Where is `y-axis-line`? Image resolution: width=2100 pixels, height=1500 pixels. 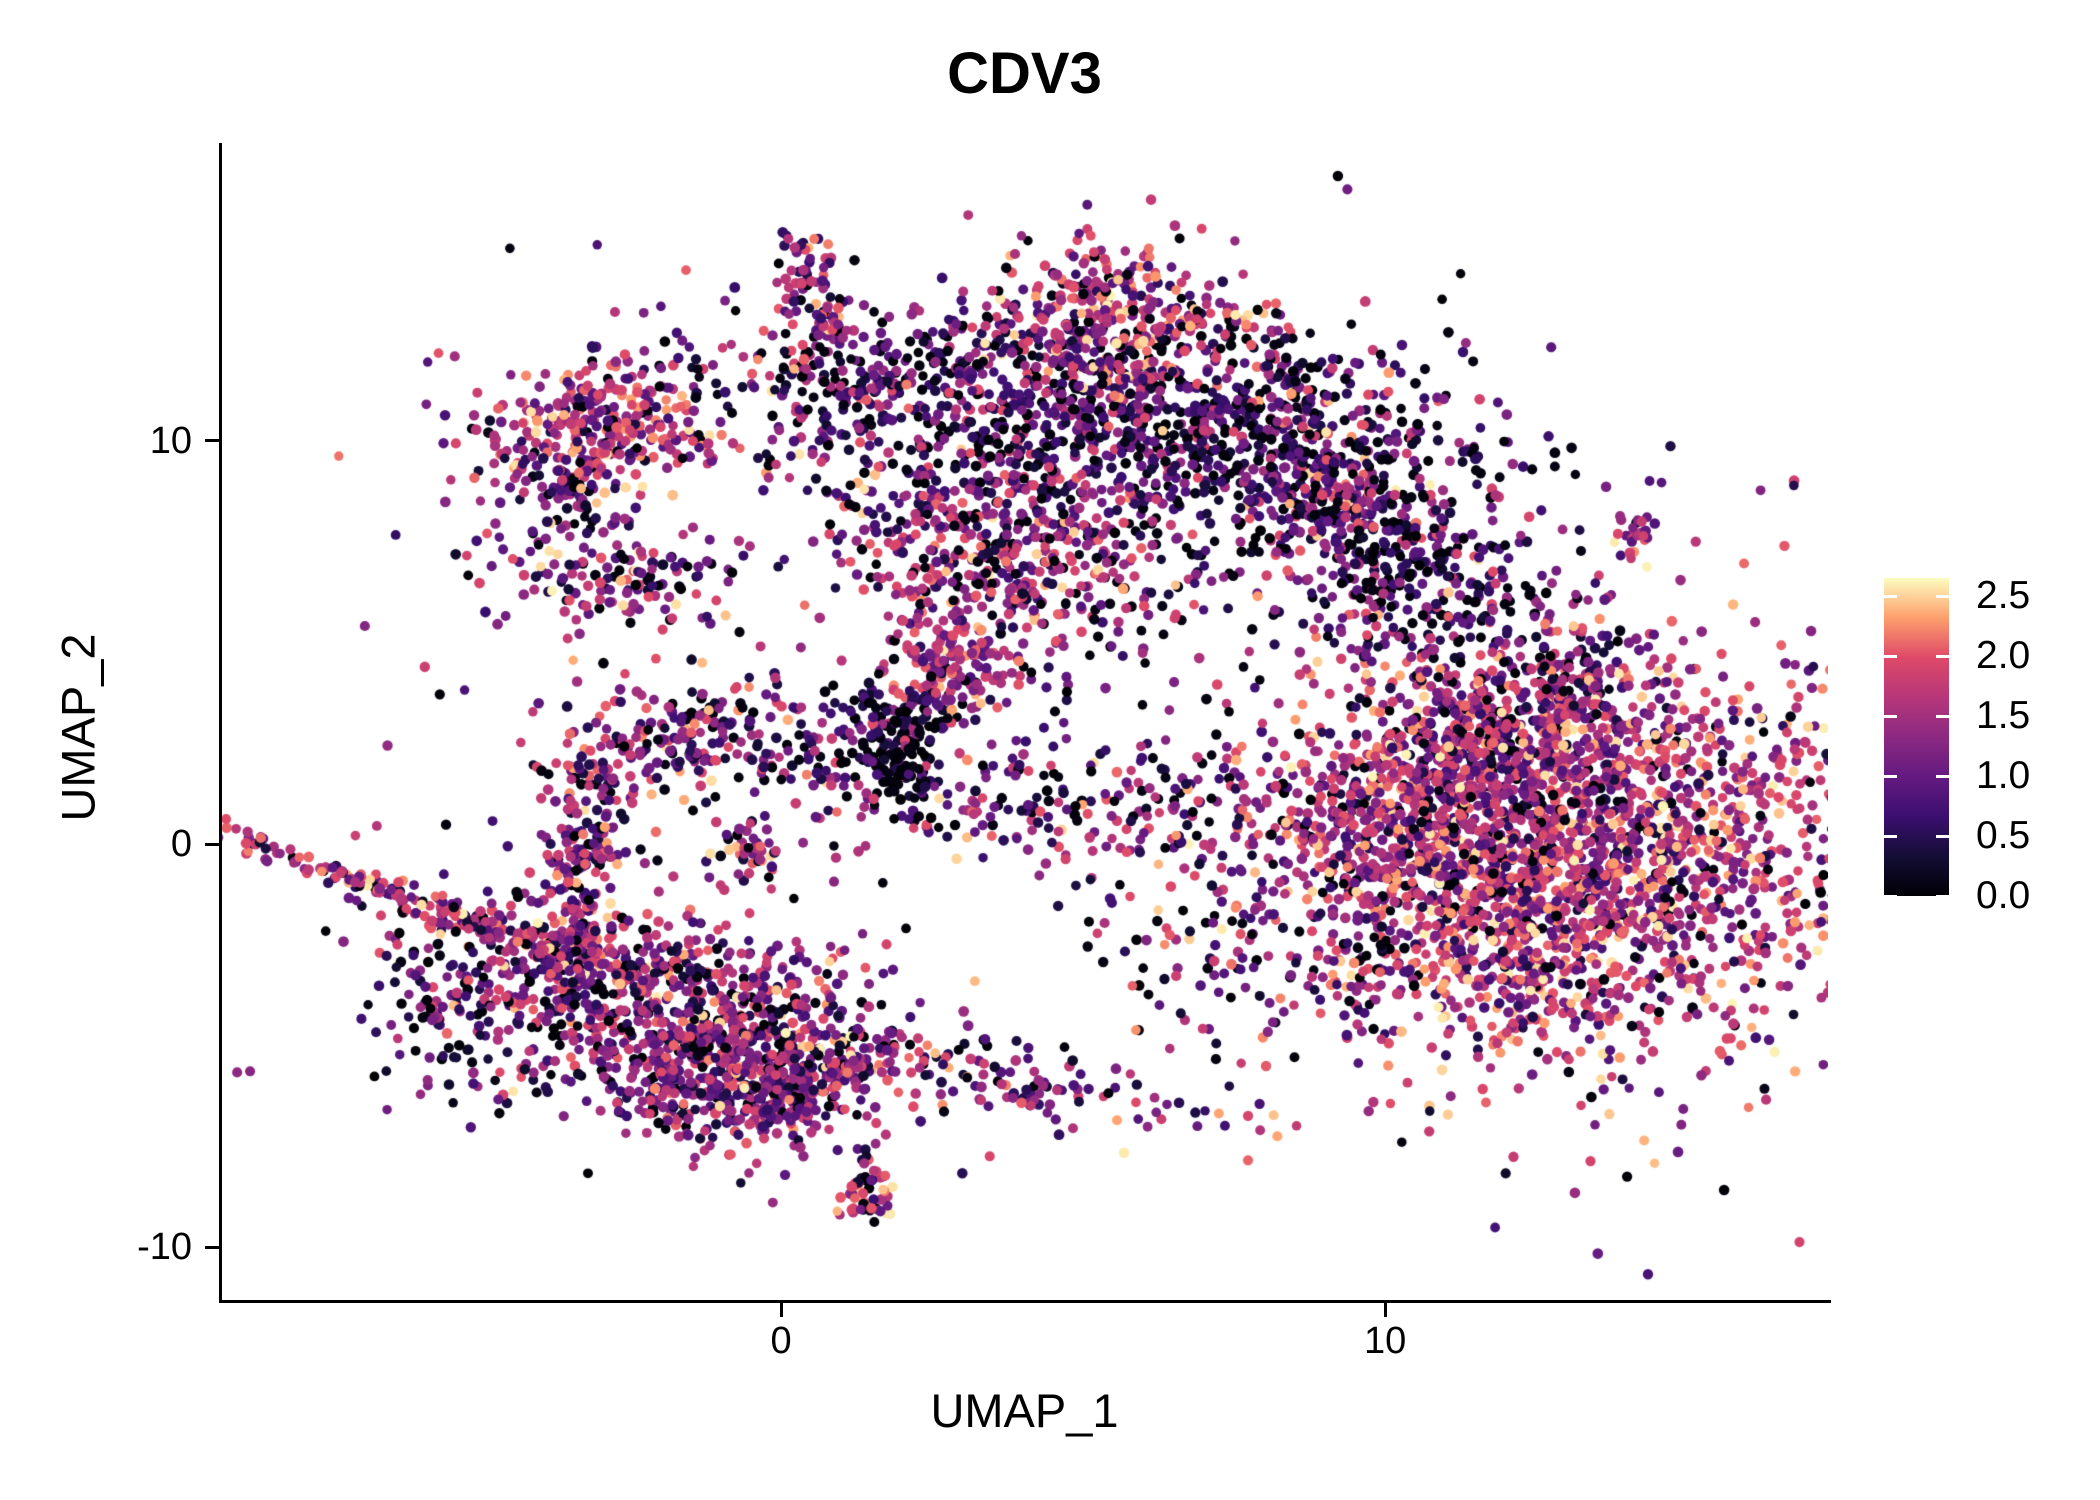 y-axis-line is located at coordinates (220, 723).